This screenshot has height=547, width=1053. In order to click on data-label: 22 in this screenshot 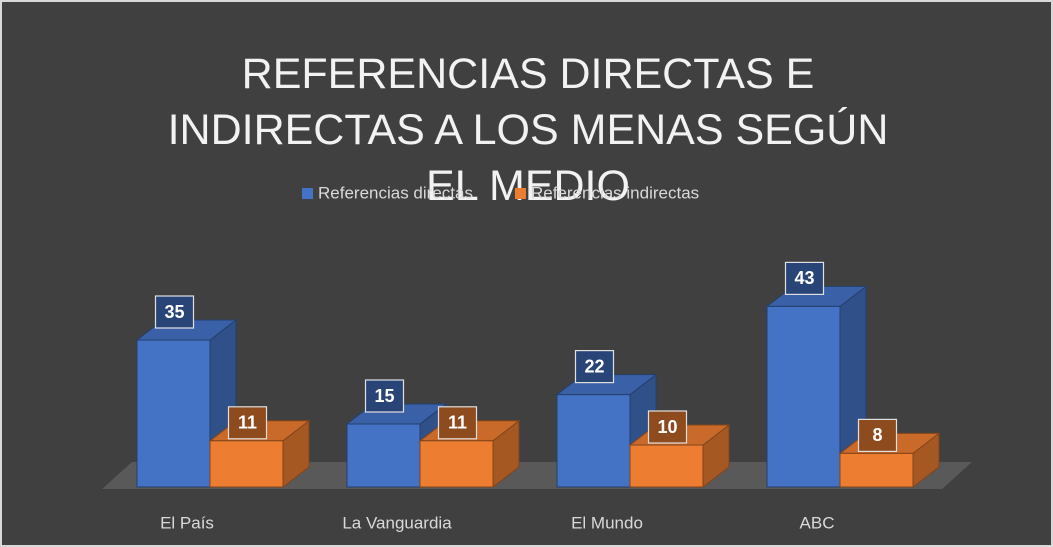, I will do `click(594, 366)`.